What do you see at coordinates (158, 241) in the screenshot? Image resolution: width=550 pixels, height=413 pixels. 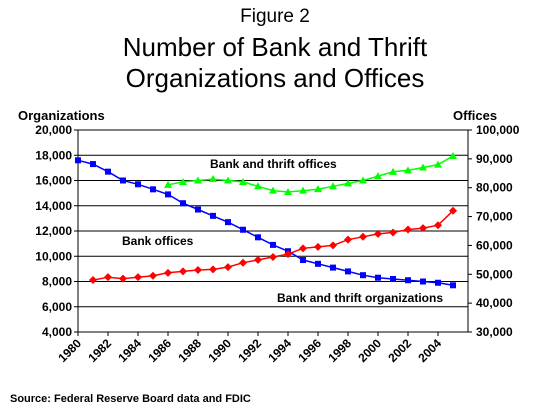 I see `series-annotation: Bank offices` at bounding box center [158, 241].